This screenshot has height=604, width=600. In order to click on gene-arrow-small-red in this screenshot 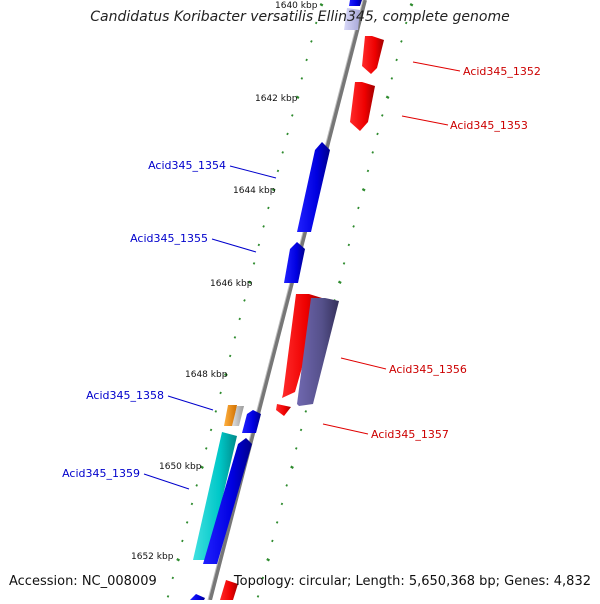, I will do `click(283, 410)`.